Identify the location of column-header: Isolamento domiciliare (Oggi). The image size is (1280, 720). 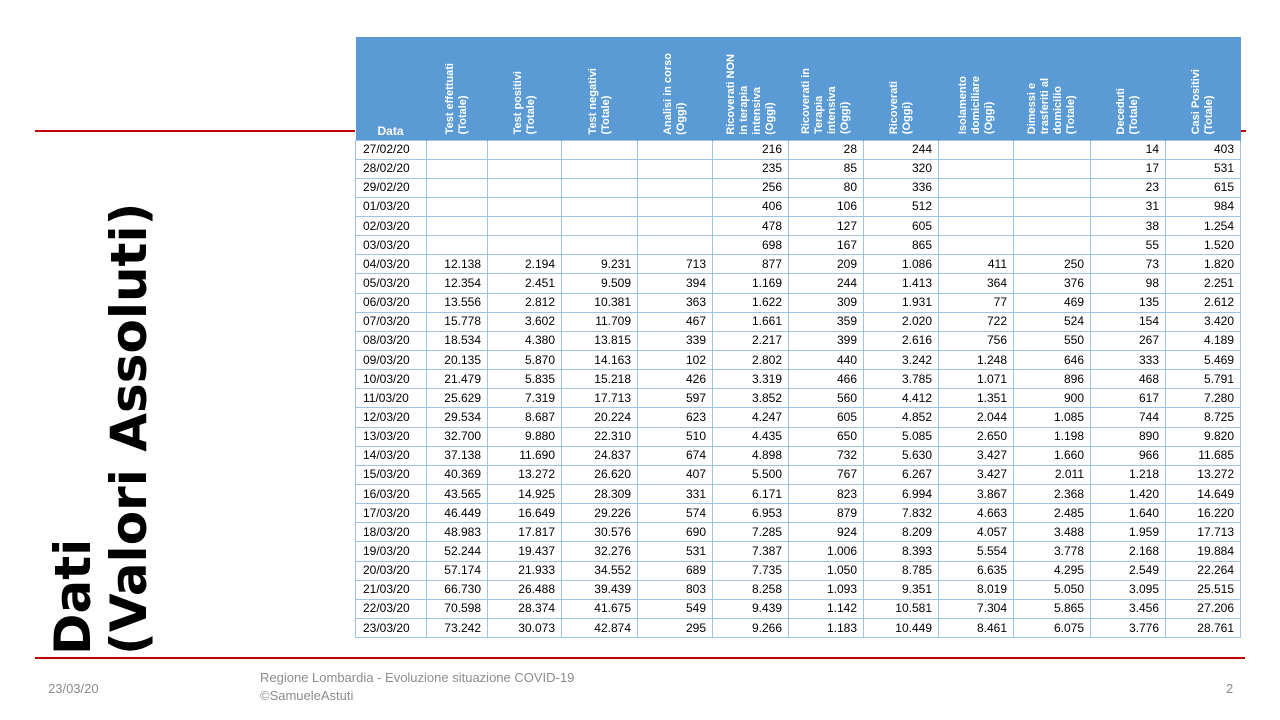
(976, 88).